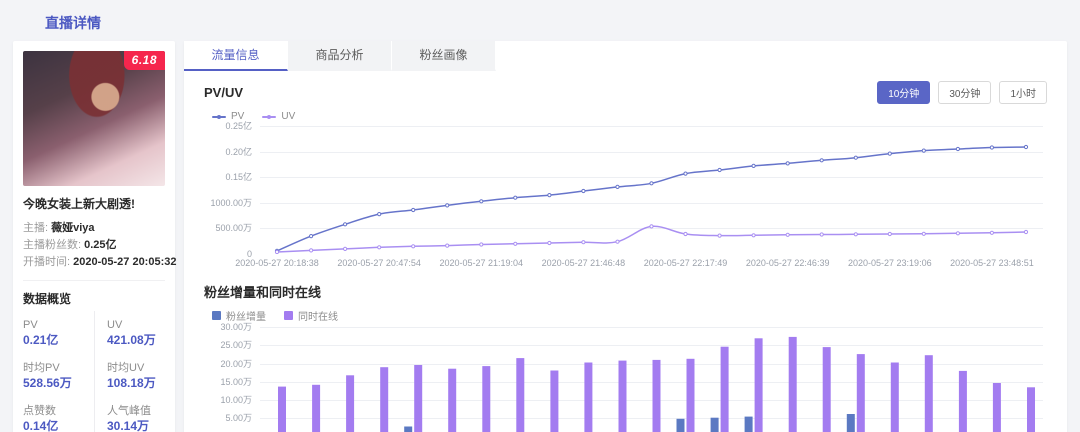 The height and width of the screenshot is (432, 1080). What do you see at coordinates (41, 340) in the screenshot?
I see `stat-value: 0.21亿` at bounding box center [41, 340].